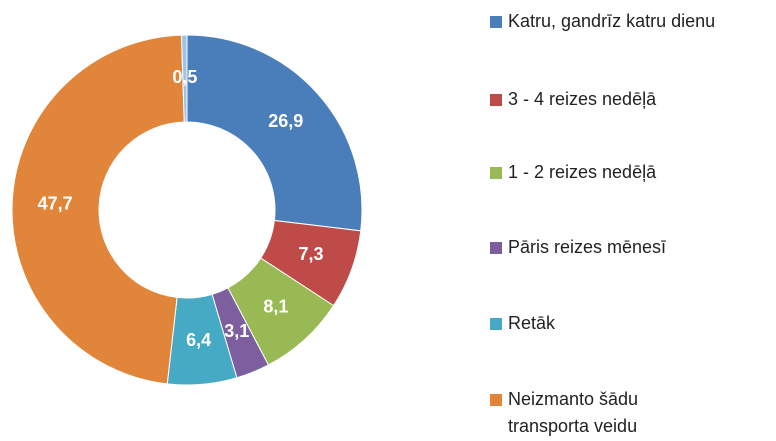 This screenshot has height=441, width=776. Describe the element at coordinates (582, 99) in the screenshot. I see `legend-label: 3 - 4 reizes nedēļā` at that location.